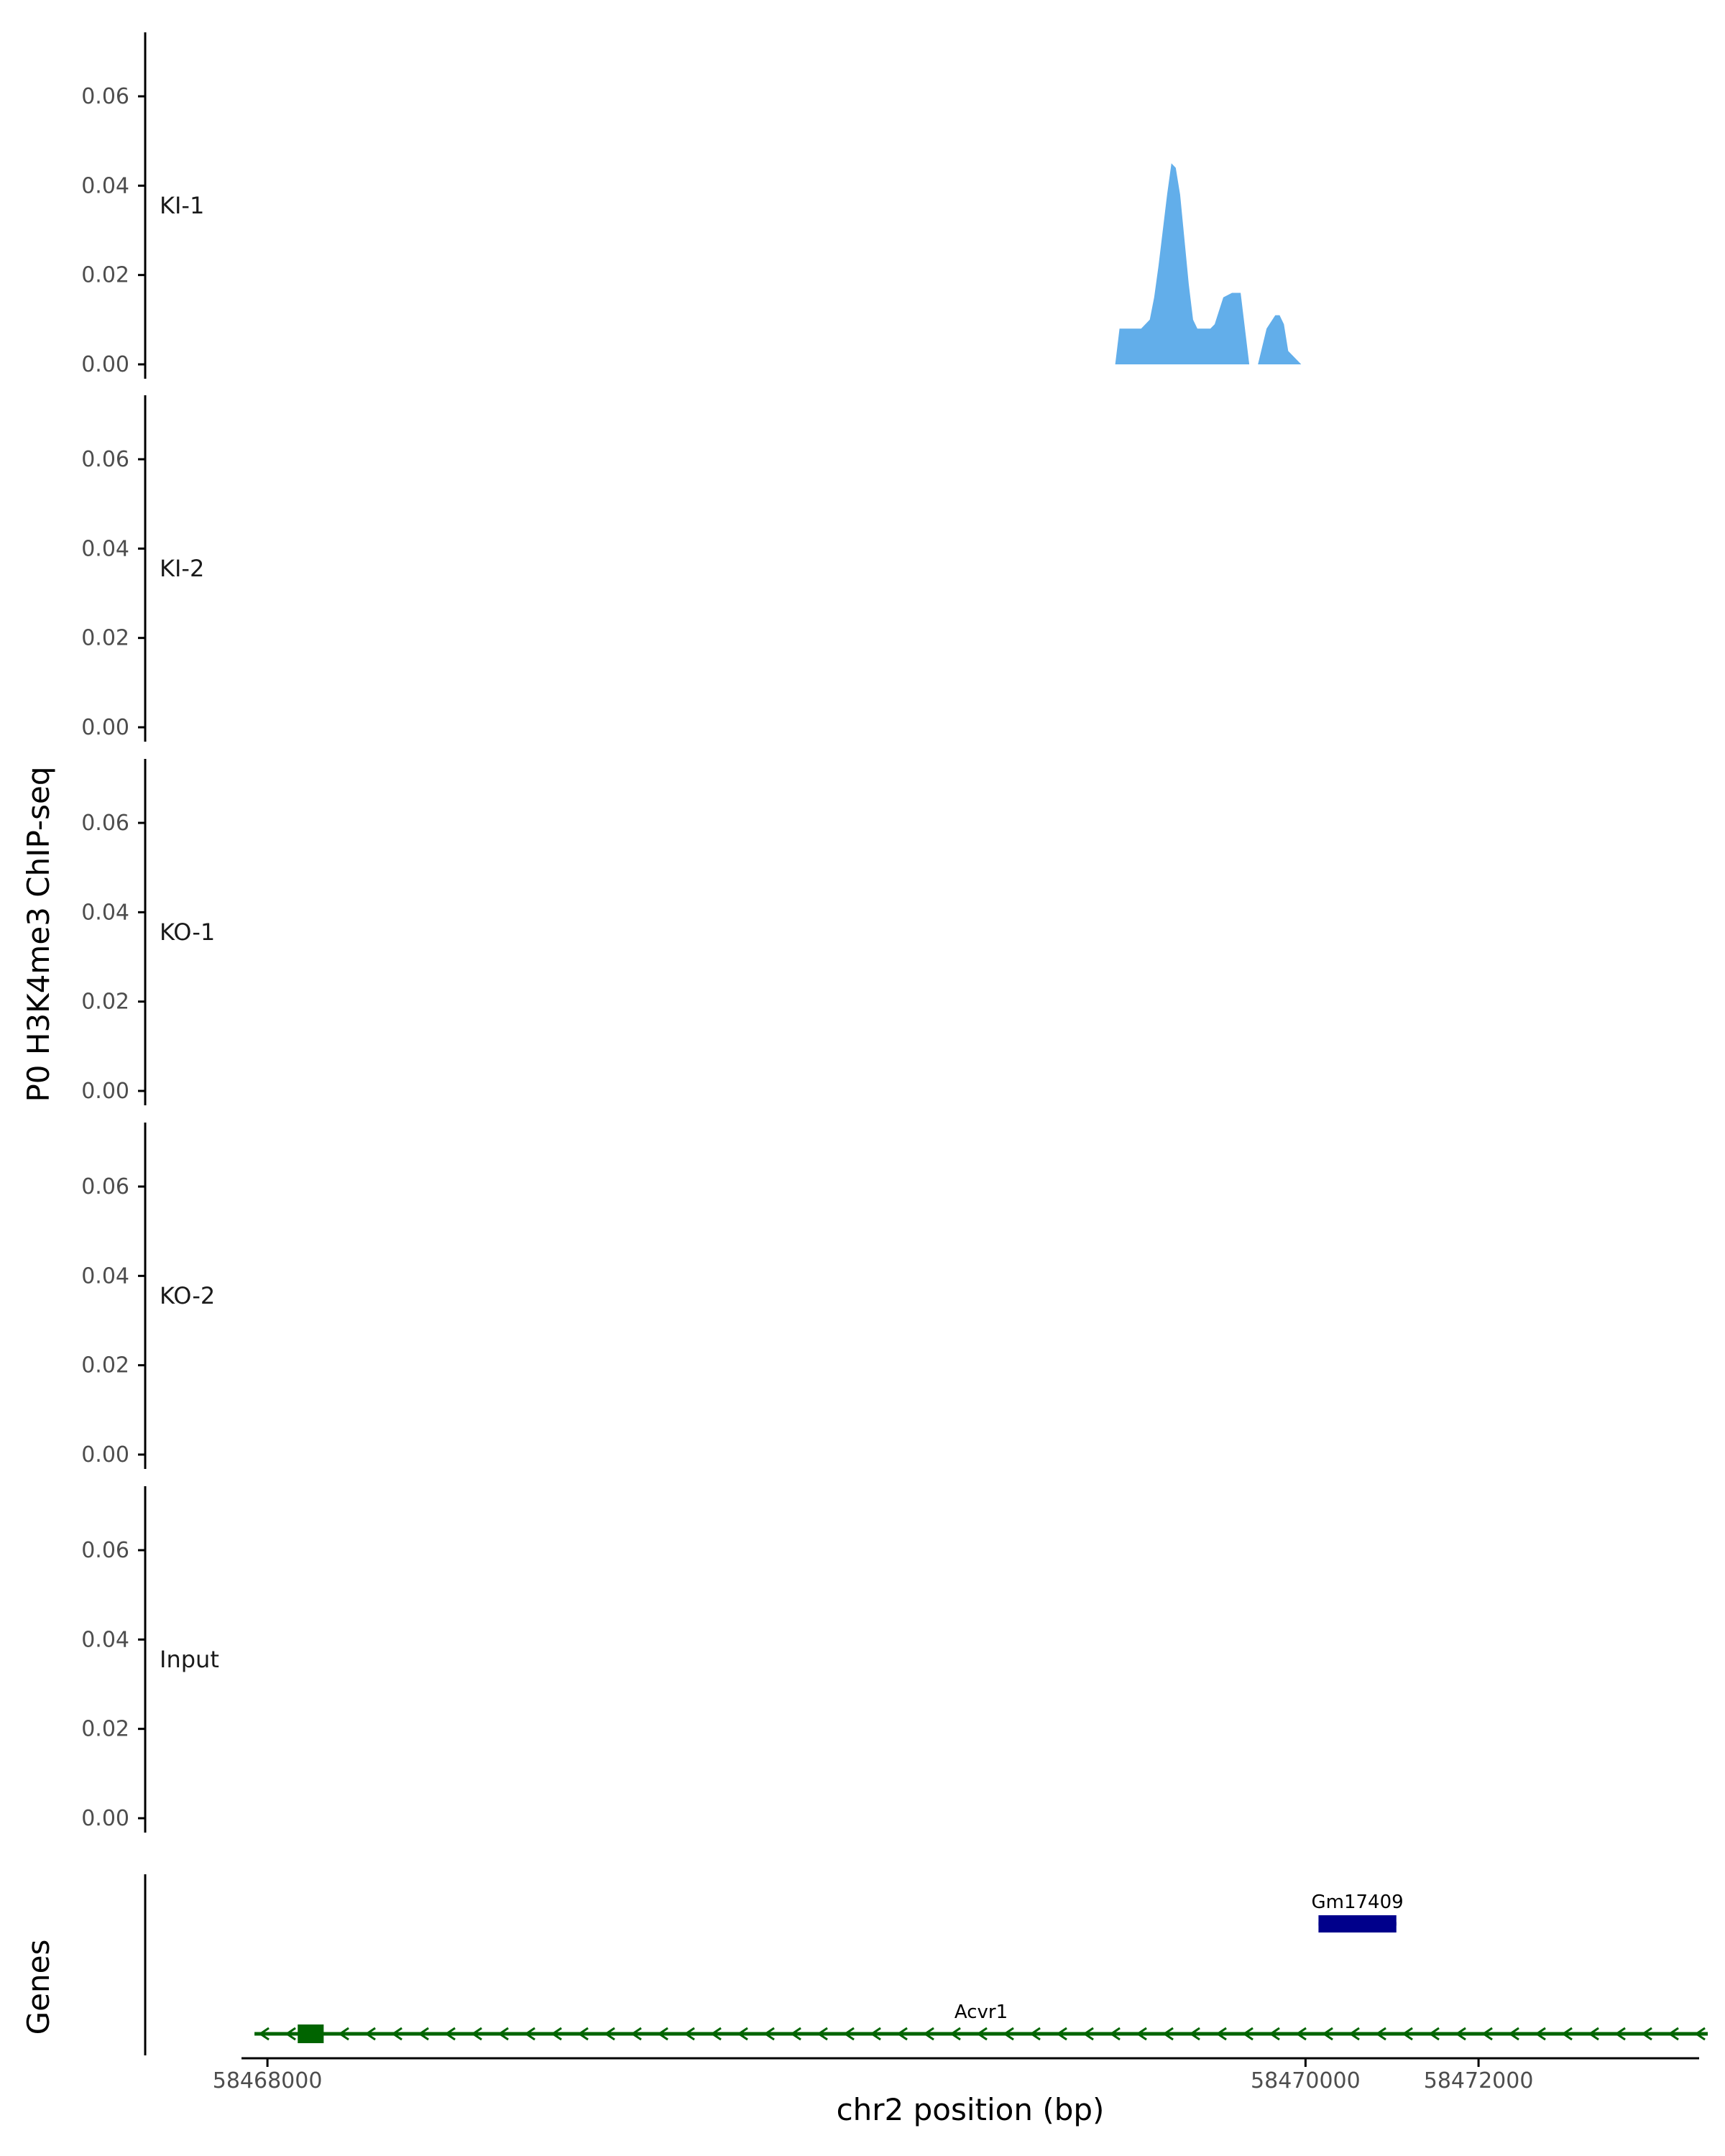  What do you see at coordinates (1306, 2080) in the screenshot?
I see `x-tick-label: 58470000` at bounding box center [1306, 2080].